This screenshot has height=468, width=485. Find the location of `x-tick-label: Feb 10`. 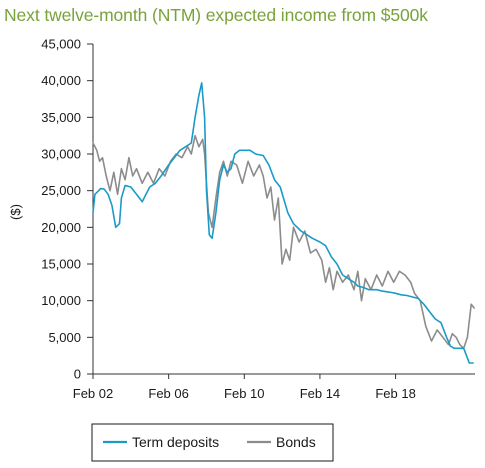

x-tick-label: Feb 10 is located at coordinates (244, 393).